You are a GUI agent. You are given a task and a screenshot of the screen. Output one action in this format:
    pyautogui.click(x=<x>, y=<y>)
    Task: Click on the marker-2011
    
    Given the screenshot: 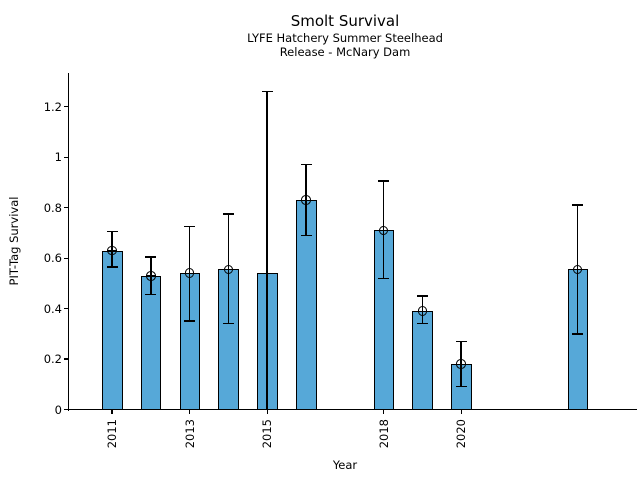 What is the action you would take?
    pyautogui.click(x=112, y=250)
    